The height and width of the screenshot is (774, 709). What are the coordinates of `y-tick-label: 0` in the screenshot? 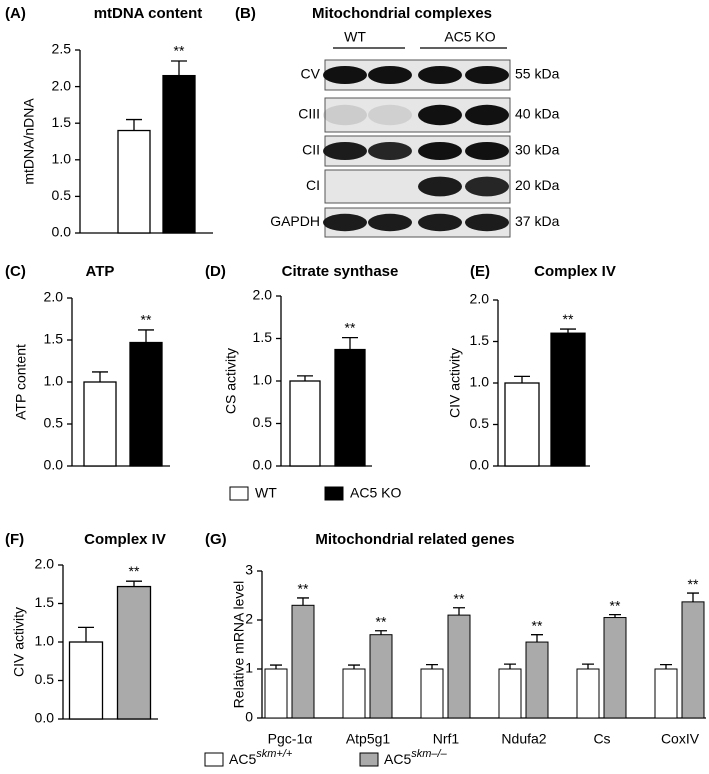 It's located at (249, 717).